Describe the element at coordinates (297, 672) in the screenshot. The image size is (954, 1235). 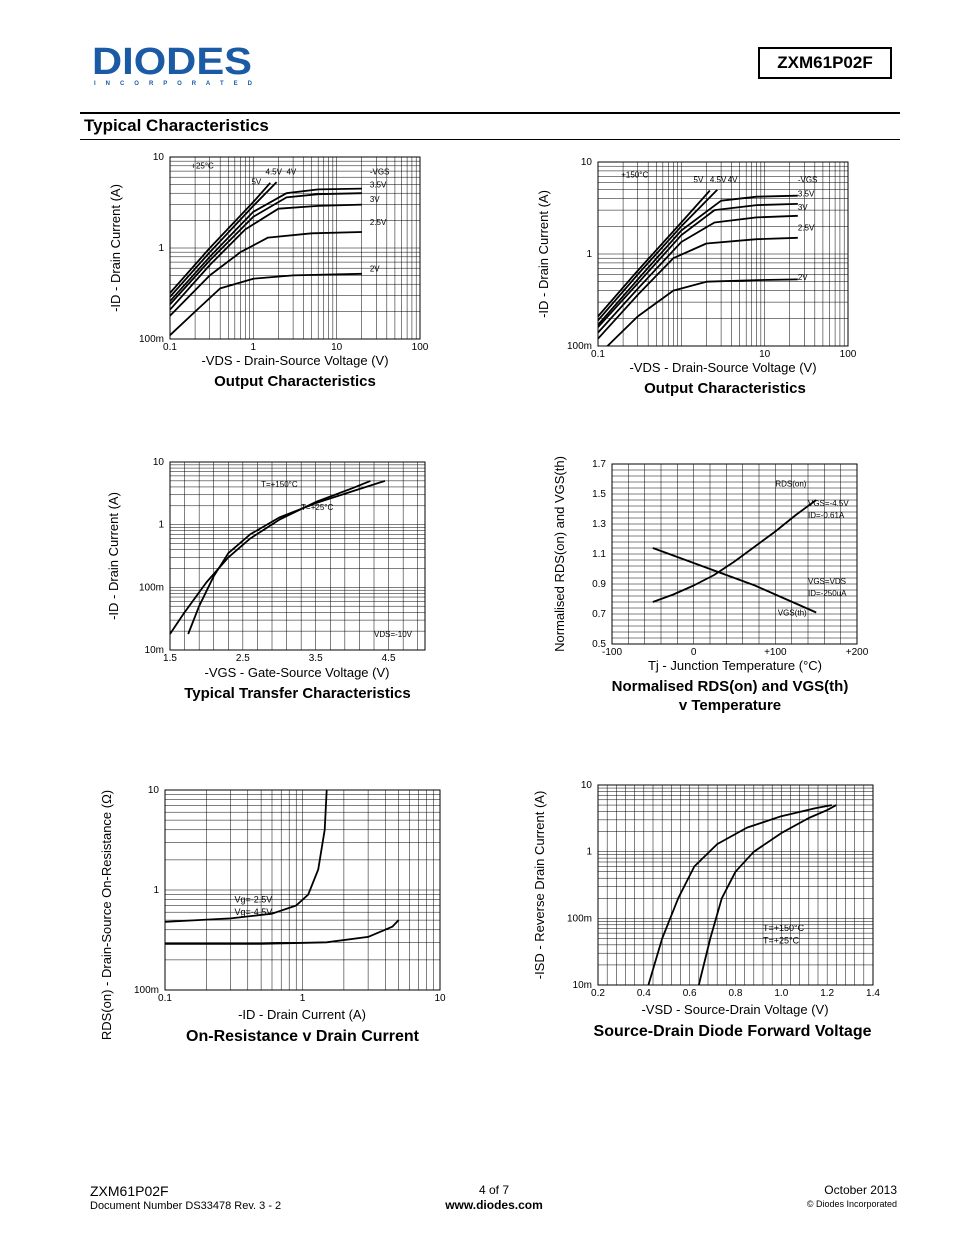
I see `x-axis-label: -VGS - Gate-Source Voltage (V)` at that location.